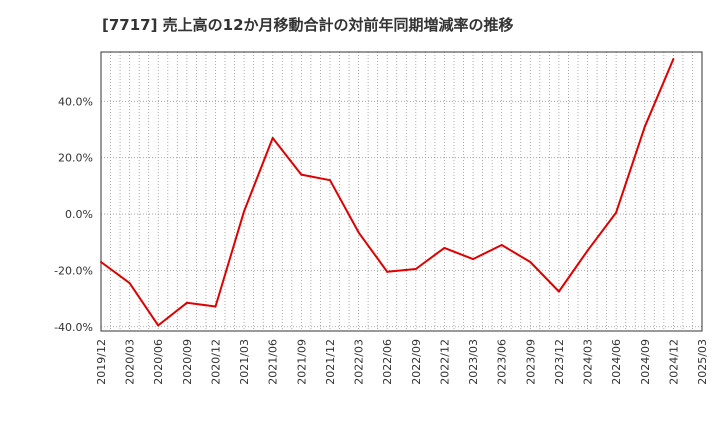 The image size is (720, 440). What do you see at coordinates (244, 362) in the screenshot?
I see `x-tick-label: 2021/03` at bounding box center [244, 362].